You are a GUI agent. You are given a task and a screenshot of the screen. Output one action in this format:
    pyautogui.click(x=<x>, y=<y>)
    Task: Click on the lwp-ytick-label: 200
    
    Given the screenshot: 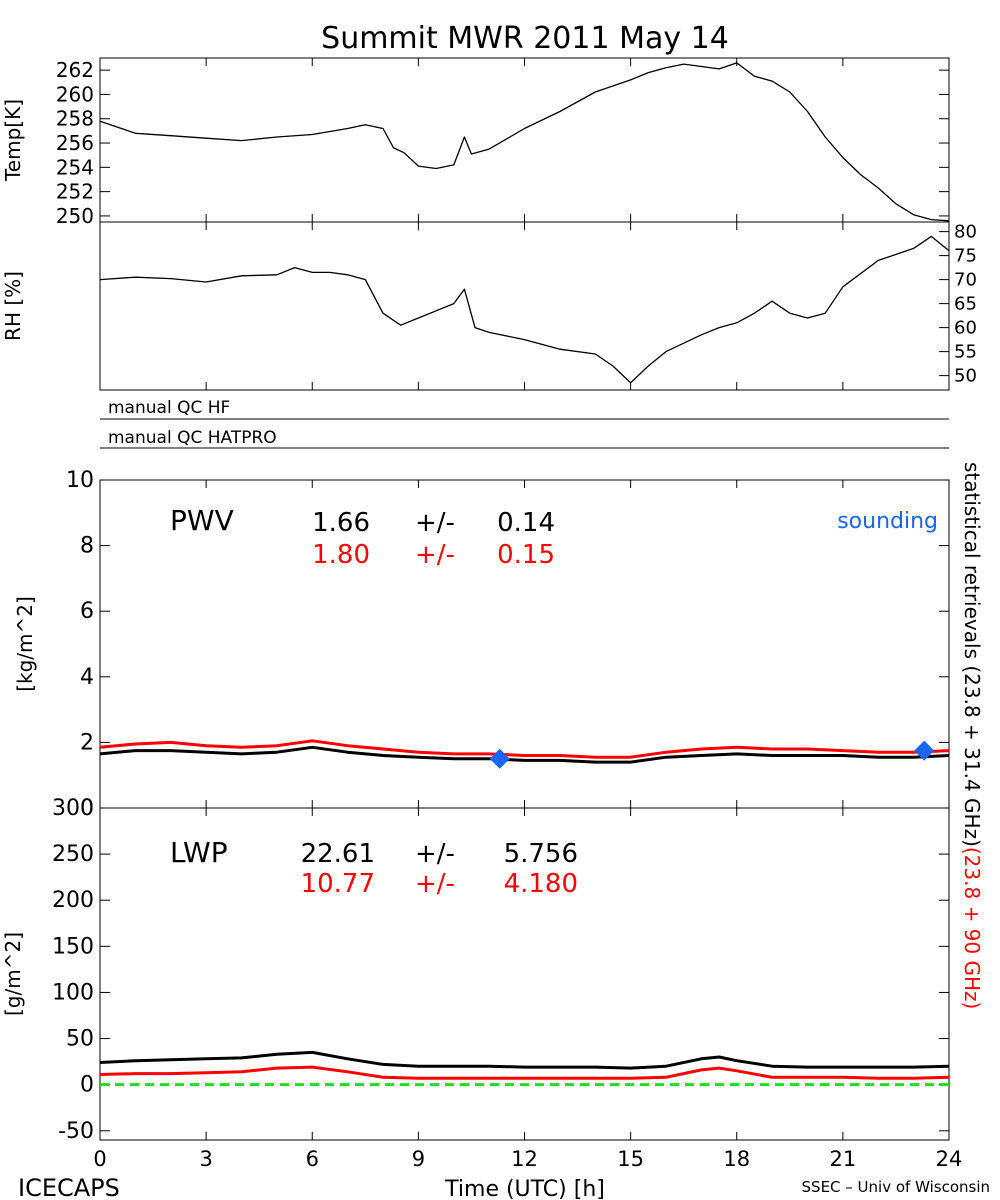 What is the action you would take?
    pyautogui.click(x=73, y=900)
    